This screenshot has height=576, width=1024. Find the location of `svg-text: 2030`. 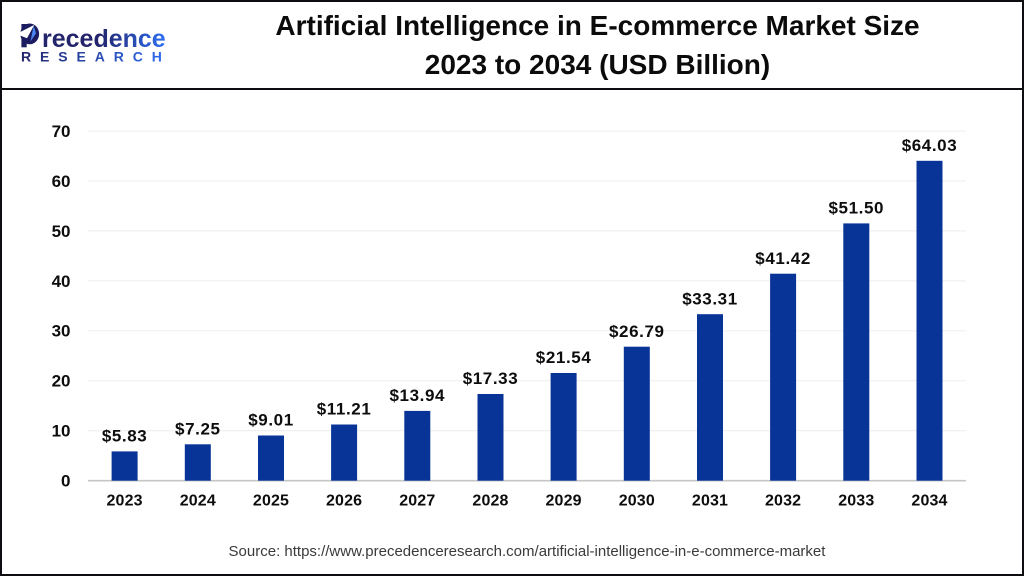

svg-text: 2030 is located at coordinates (637, 501).